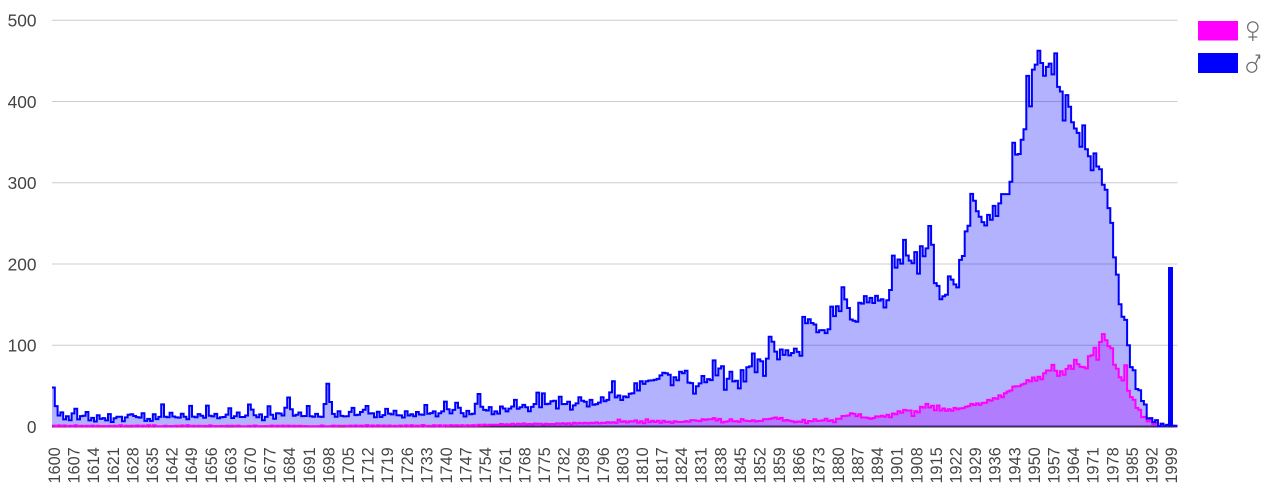 This screenshot has width=1266, height=496. I want to click on svg-text: 1838, so click(721, 465).